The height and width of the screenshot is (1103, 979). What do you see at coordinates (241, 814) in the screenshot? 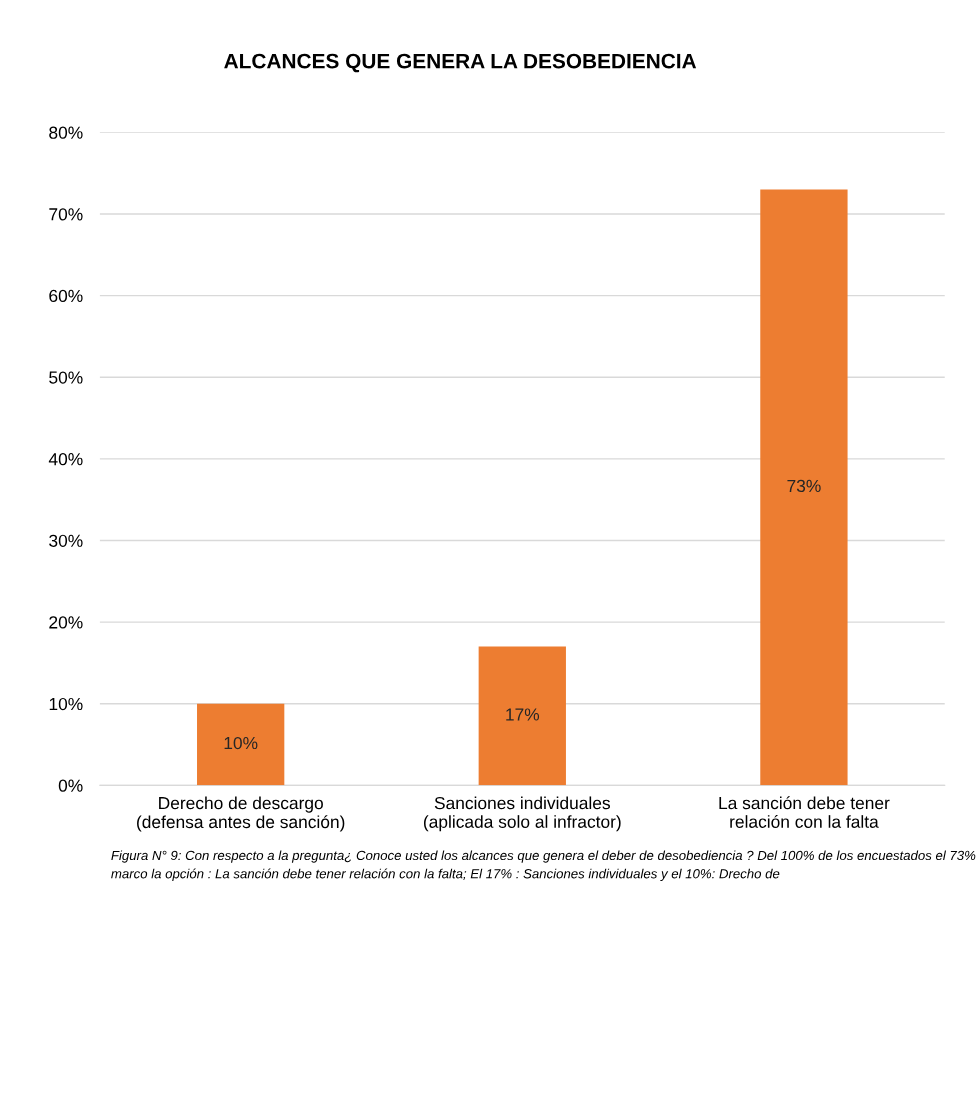
I see `x-tick-label: Derecho de descargo (defensa antes de sanción)` at bounding box center [241, 814].